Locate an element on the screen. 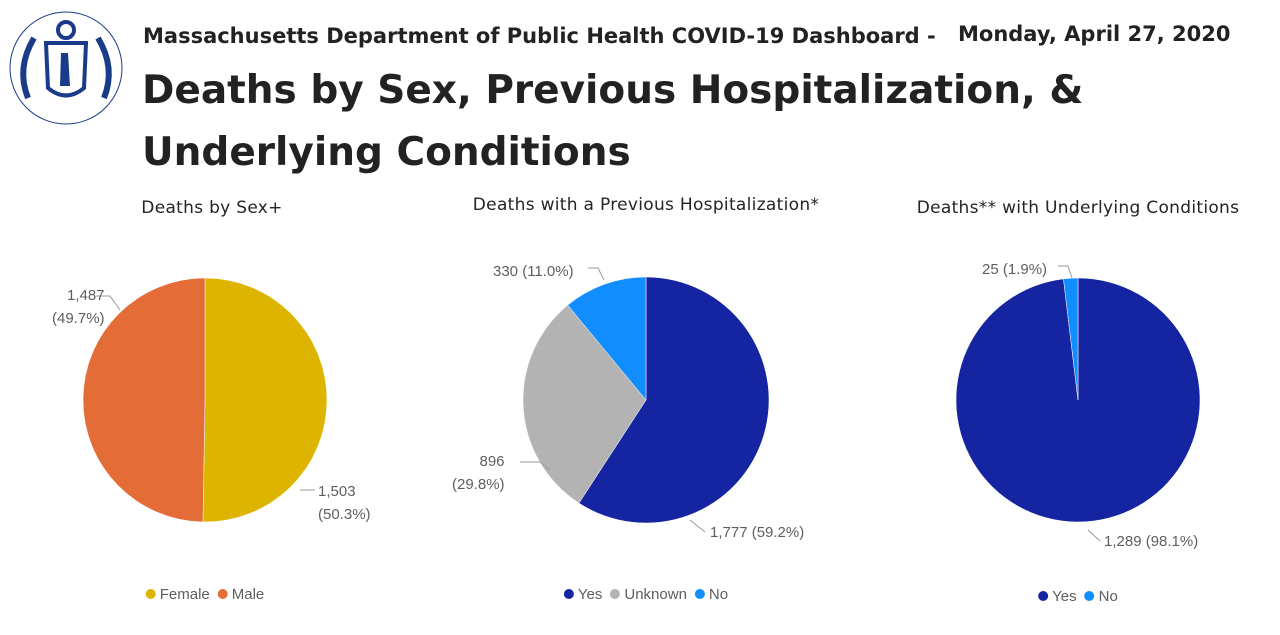 Image resolution: width=1280 pixels, height=635 pixels. pie-slice-female is located at coordinates (265, 400).